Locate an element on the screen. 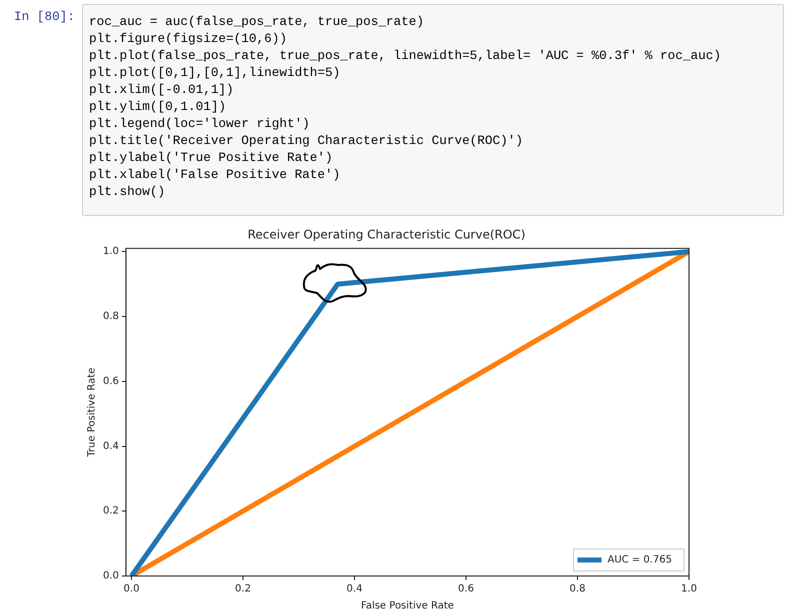  text: plt.show() is located at coordinates (127, 191).